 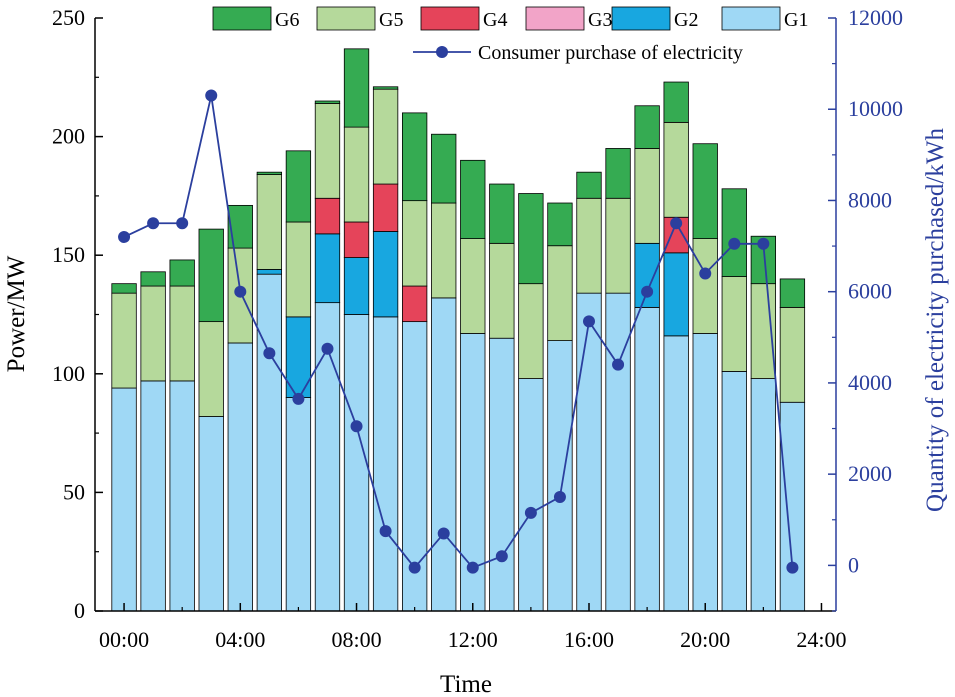 I want to click on legend-swatch-g2, so click(x=641, y=18).